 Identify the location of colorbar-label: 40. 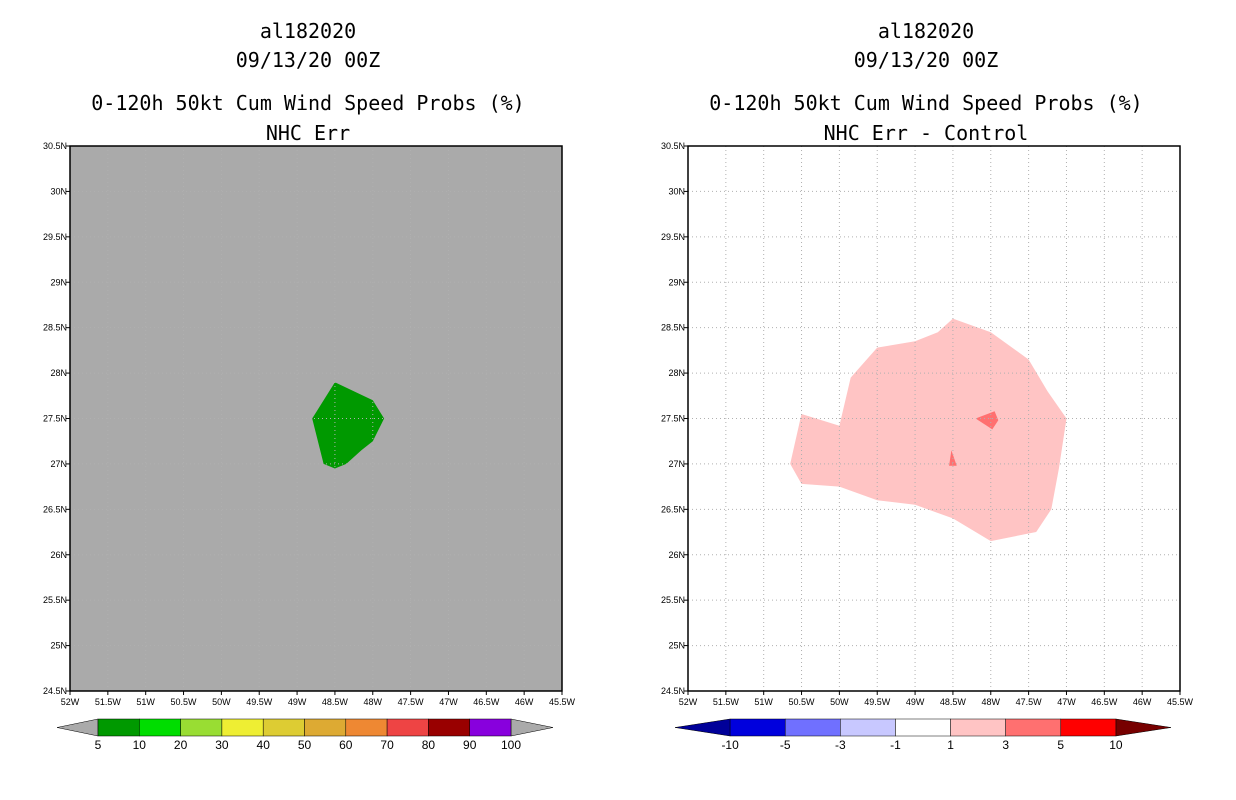
(264, 745).